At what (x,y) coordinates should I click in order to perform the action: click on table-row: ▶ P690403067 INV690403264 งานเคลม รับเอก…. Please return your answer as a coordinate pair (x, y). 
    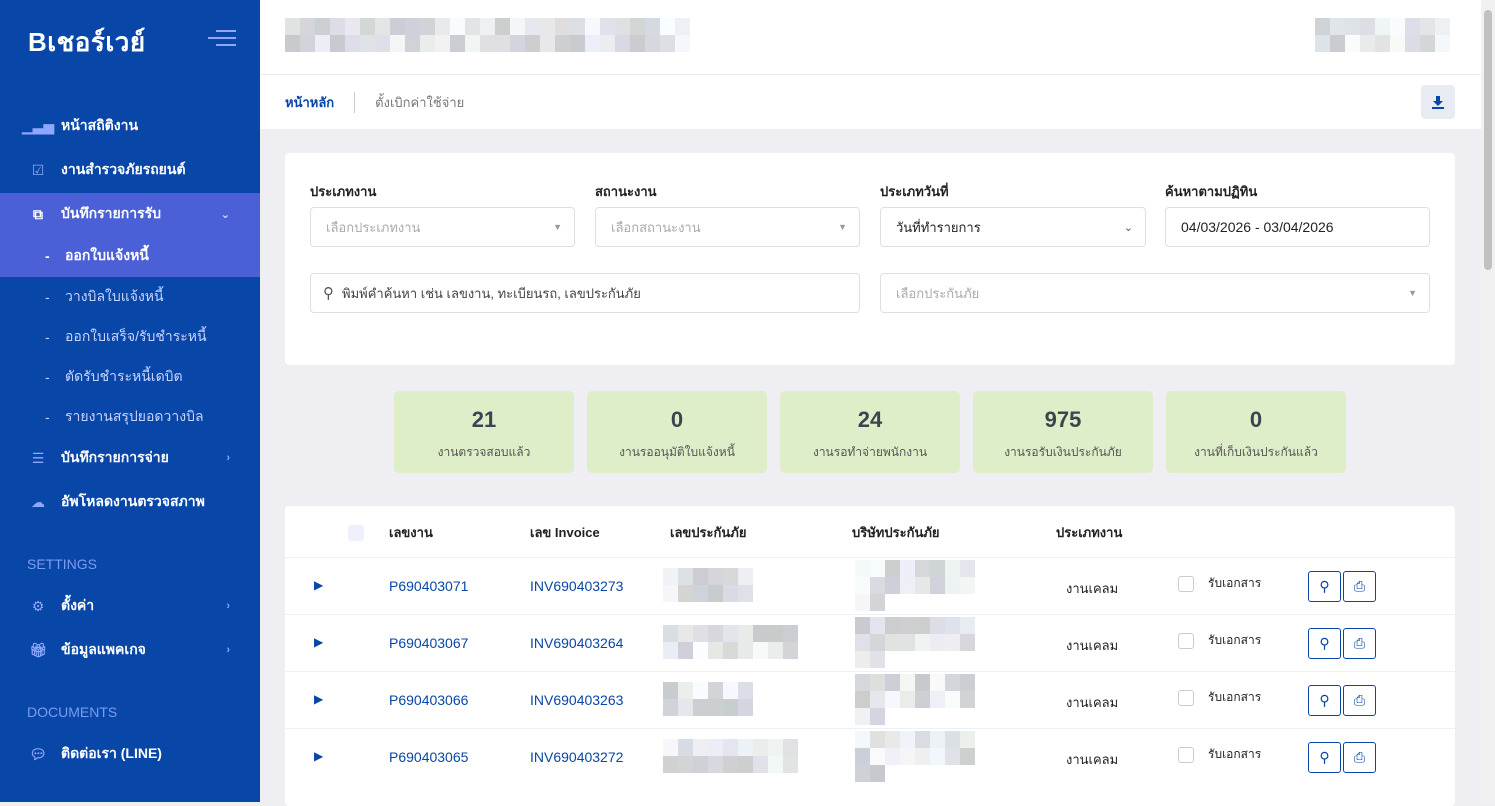
    Looking at the image, I should click on (870, 642).